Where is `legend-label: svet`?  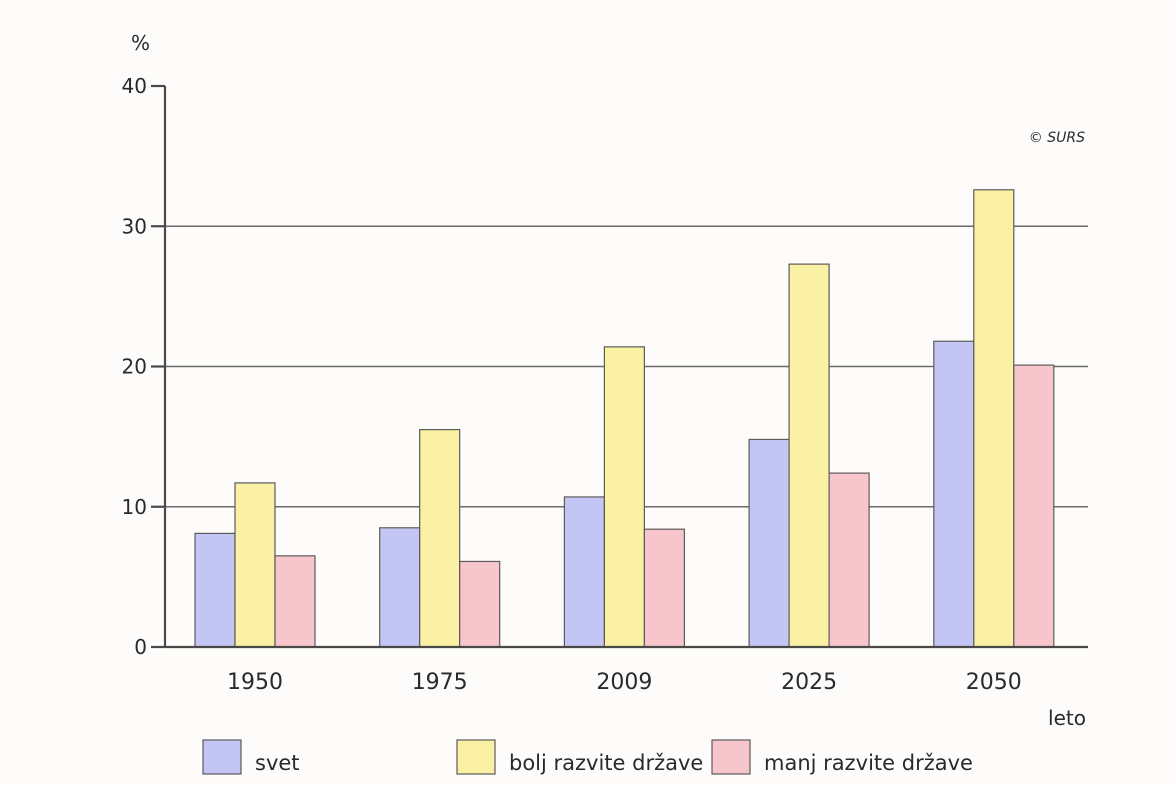 legend-label: svet is located at coordinates (277, 763).